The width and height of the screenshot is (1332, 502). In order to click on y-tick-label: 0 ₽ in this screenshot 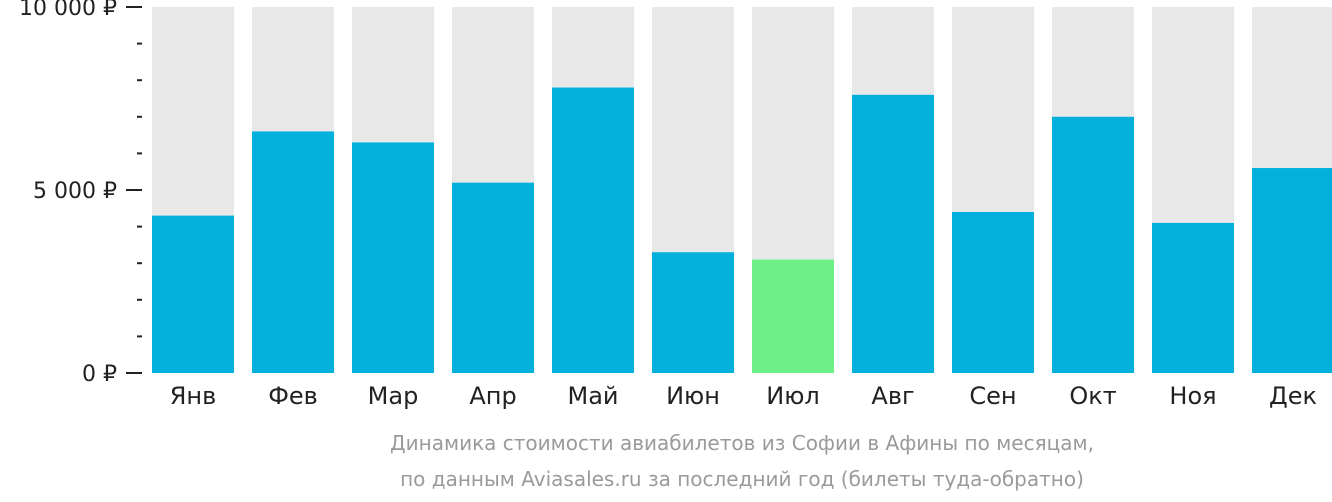, I will do `click(99, 374)`.